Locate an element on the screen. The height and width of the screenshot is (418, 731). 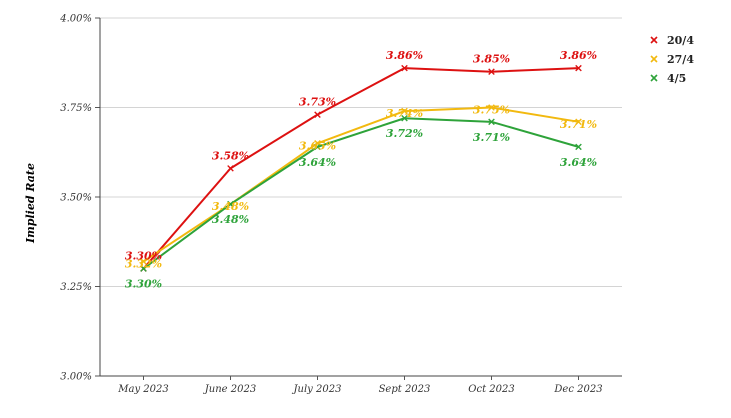
data-label: 3.73% is located at coordinates (317, 102).